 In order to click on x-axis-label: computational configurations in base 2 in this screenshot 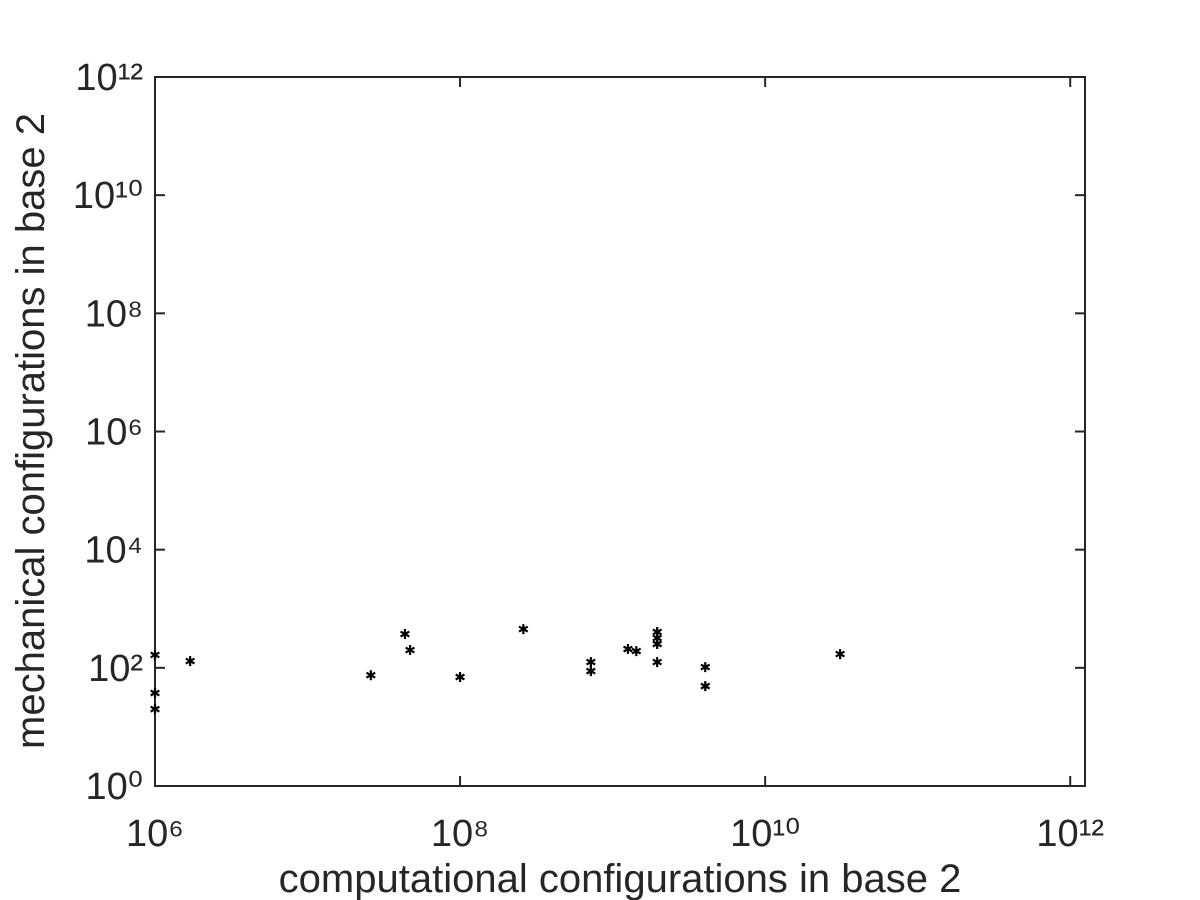, I will do `click(620, 878)`.